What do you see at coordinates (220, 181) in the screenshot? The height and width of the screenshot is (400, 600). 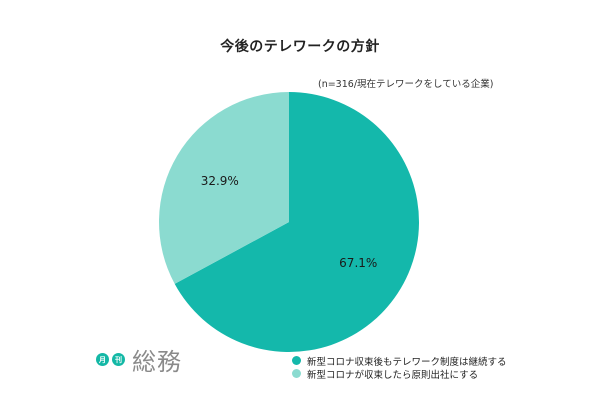 I see `slice-data-label: 32.9%` at bounding box center [220, 181].